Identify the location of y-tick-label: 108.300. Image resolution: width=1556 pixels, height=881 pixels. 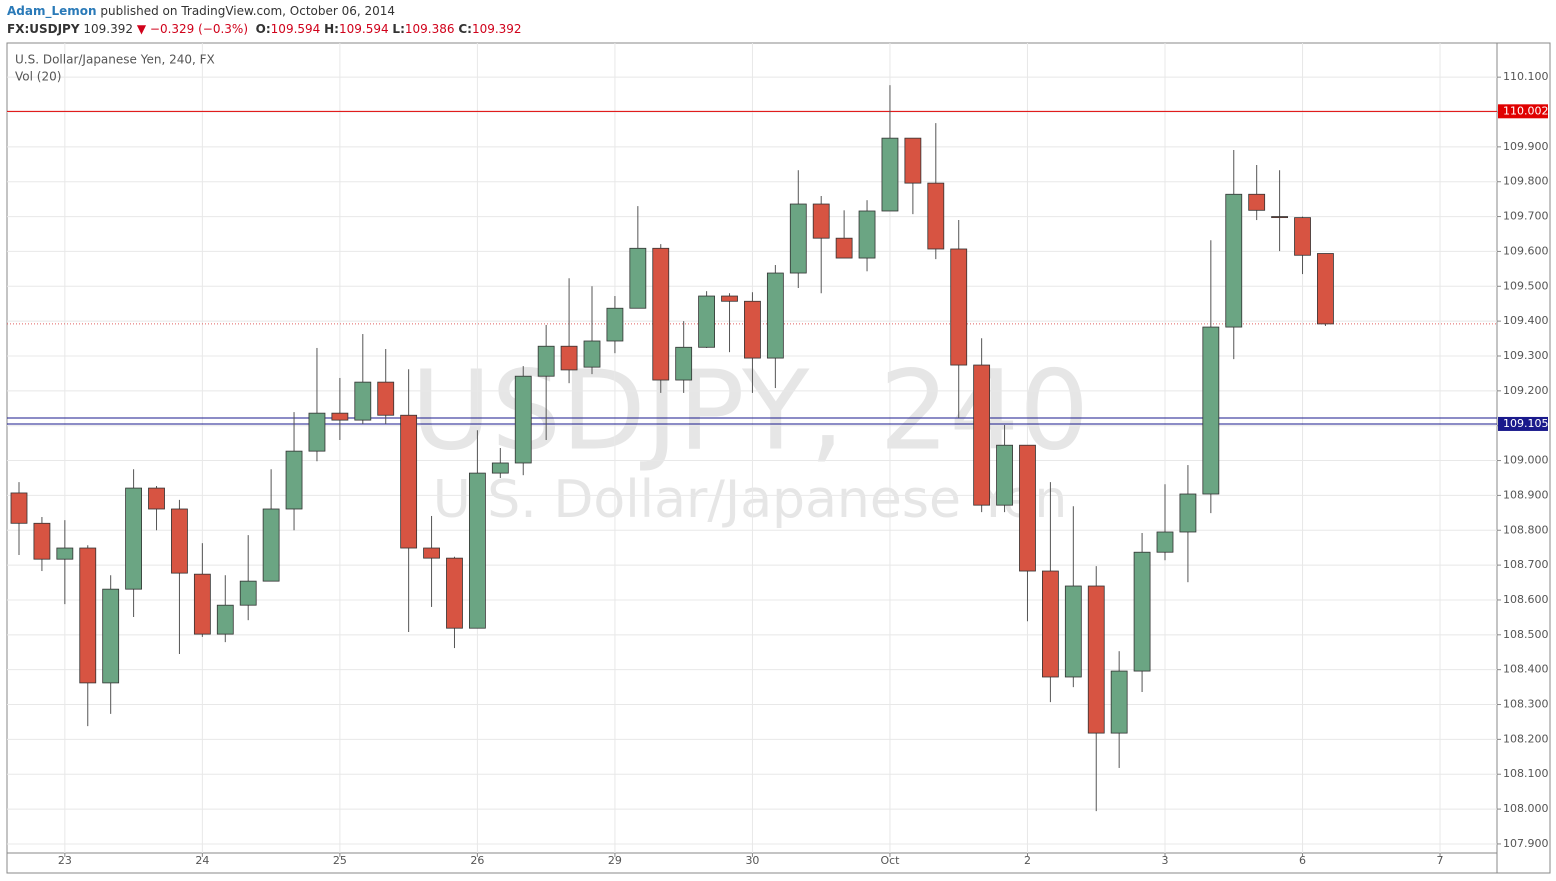
(1526, 704).